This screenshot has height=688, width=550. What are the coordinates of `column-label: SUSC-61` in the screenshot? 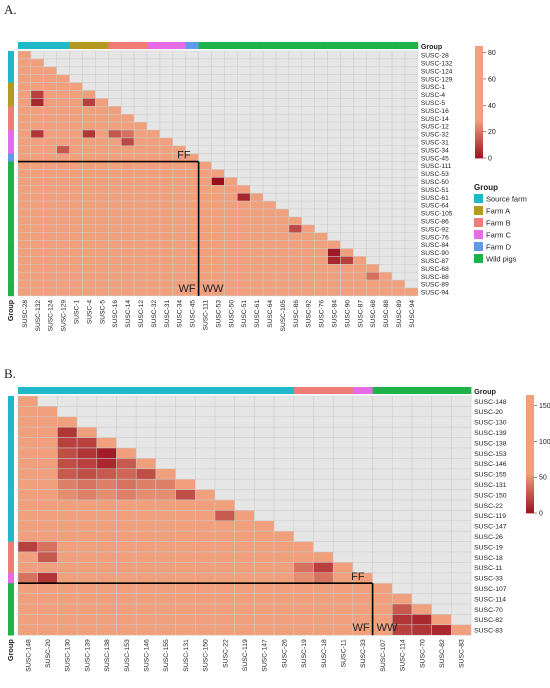 It's located at (257, 314).